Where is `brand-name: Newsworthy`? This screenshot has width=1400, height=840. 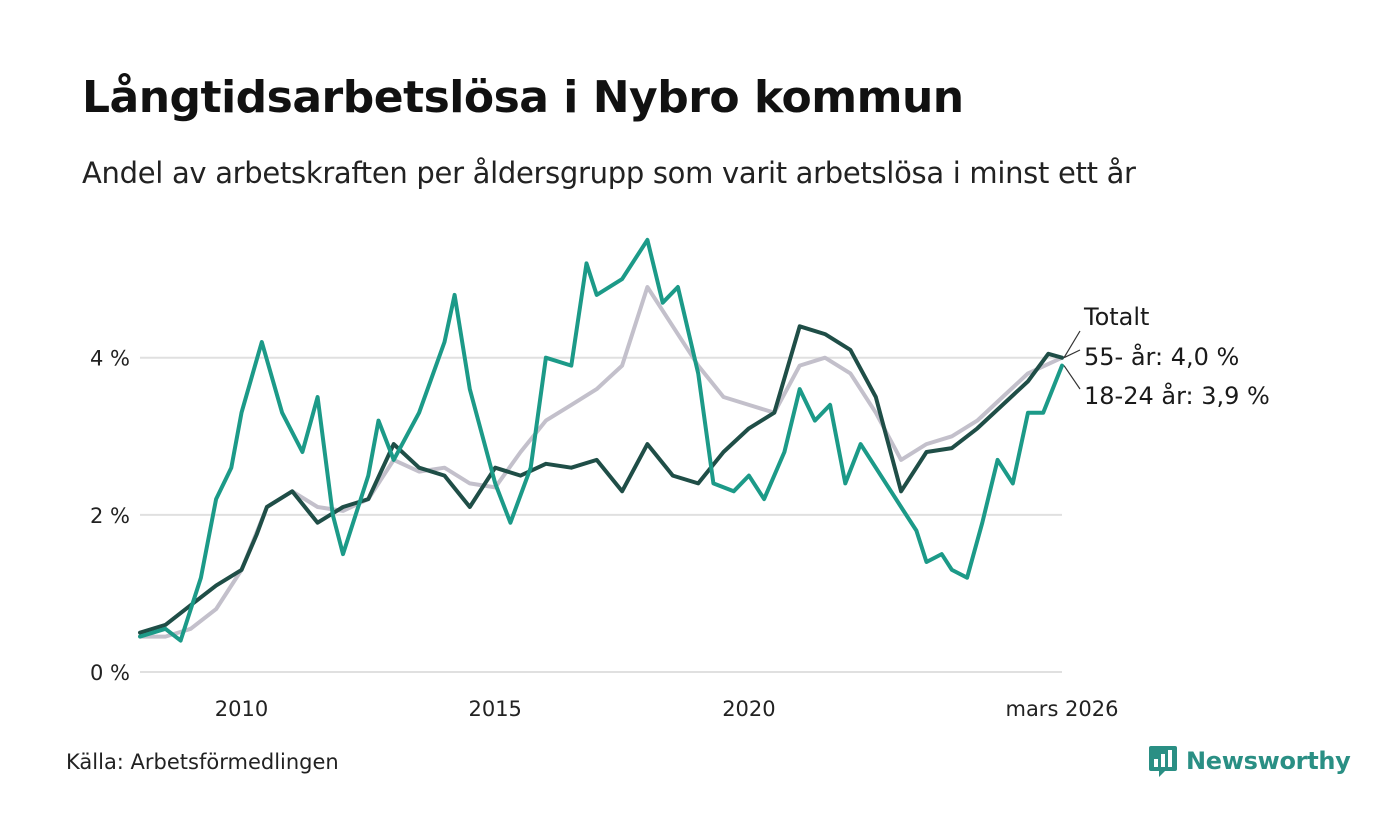
brand-name: Newsworthy is located at coordinates (1268, 761).